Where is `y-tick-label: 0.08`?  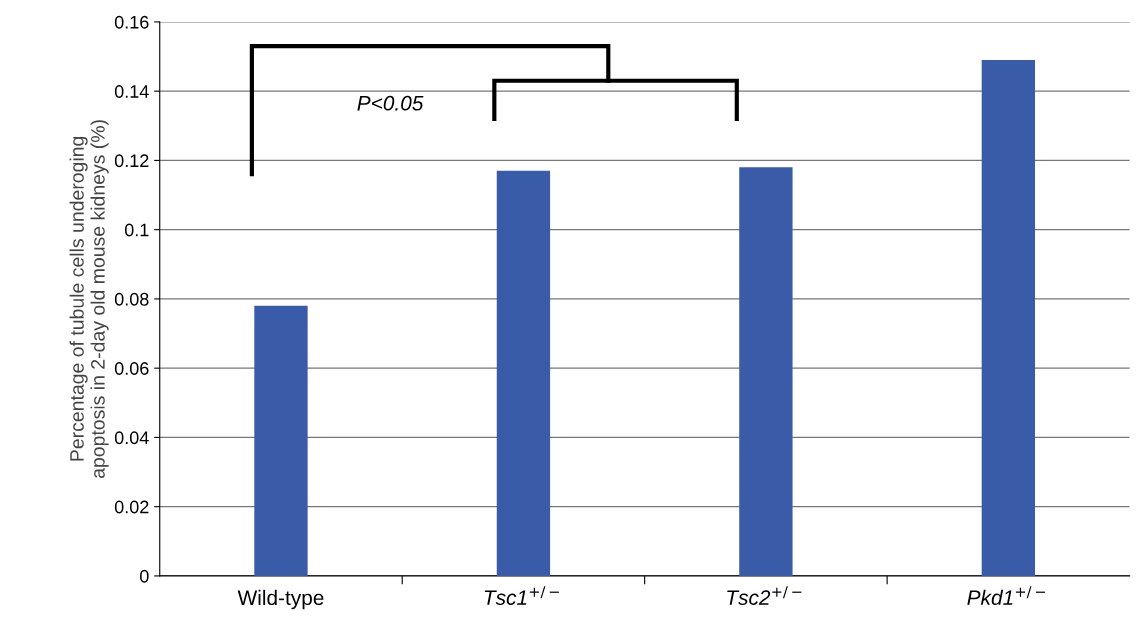 y-tick-label: 0.08 is located at coordinates (131, 299).